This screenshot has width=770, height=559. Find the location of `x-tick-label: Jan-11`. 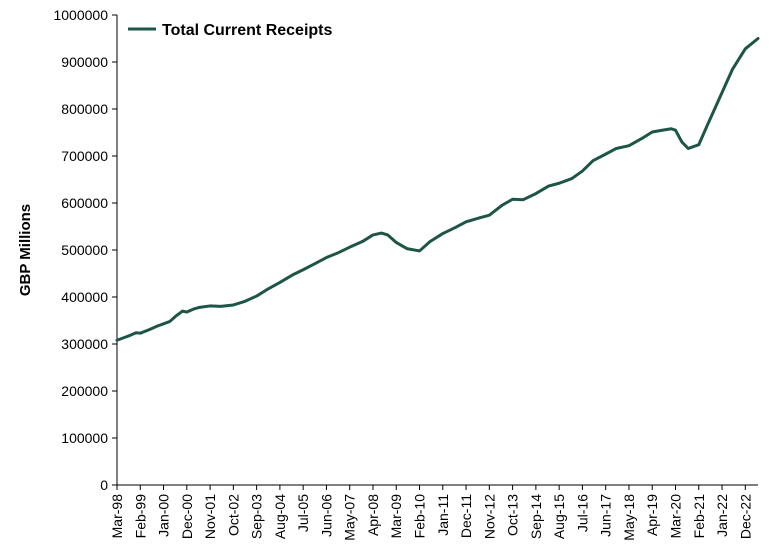

x-tick-label: Jan-11 is located at coordinates (443, 515).